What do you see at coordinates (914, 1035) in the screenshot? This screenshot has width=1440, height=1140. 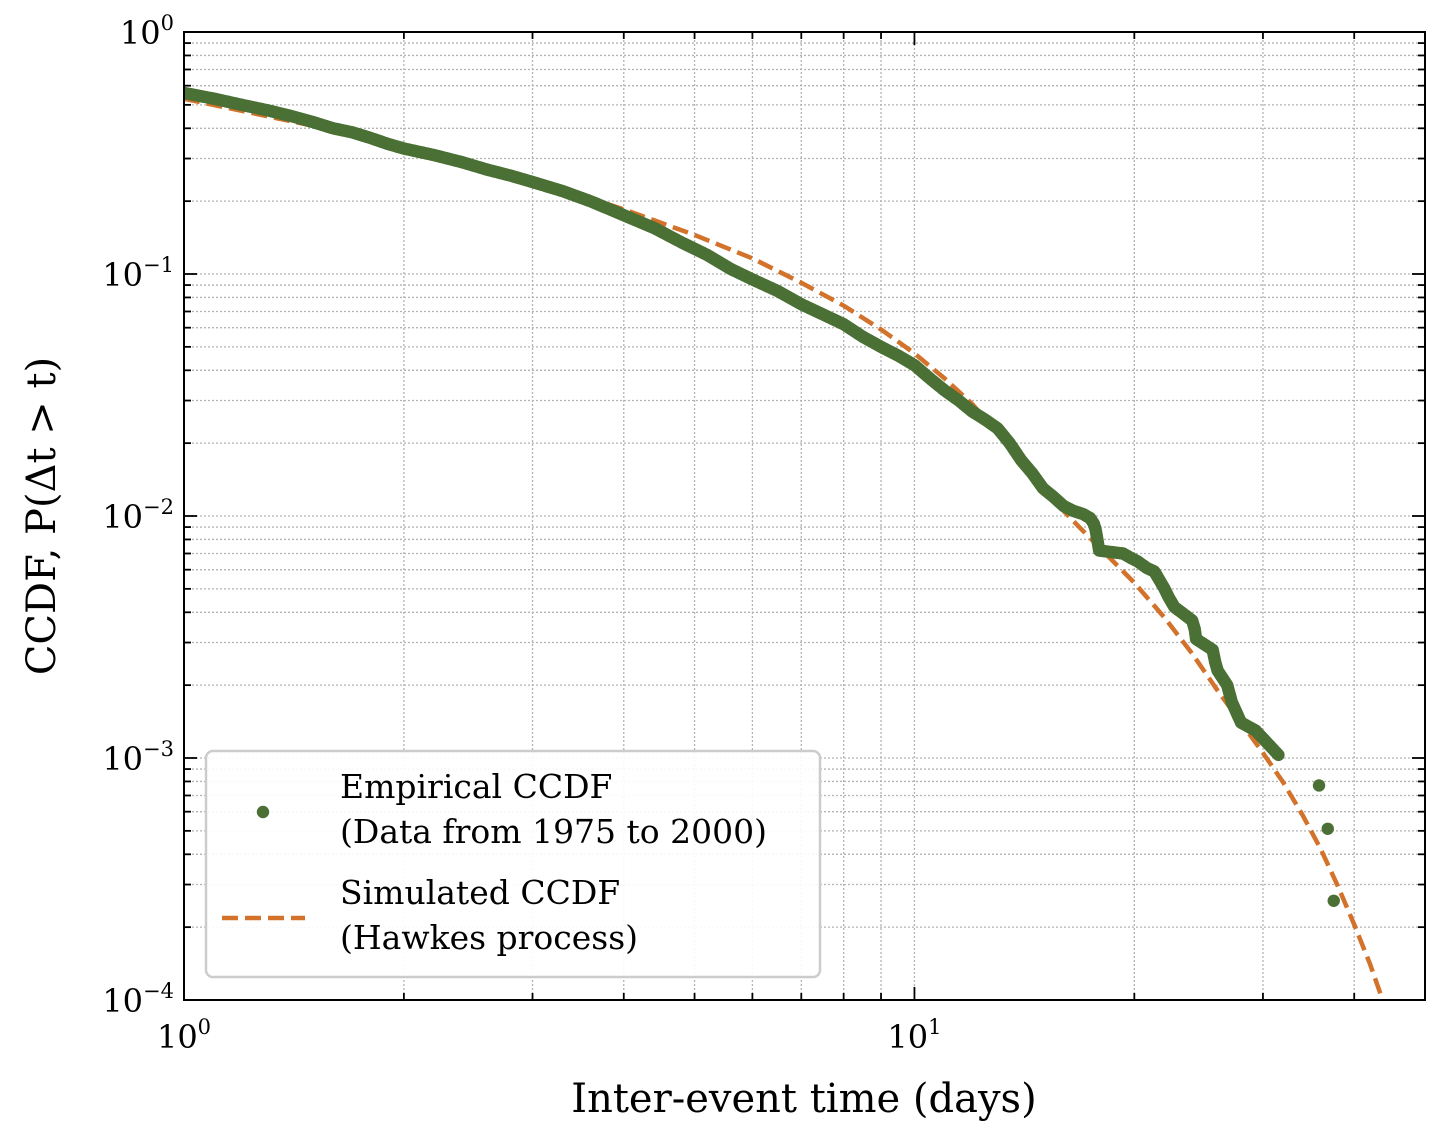 I see `x-tick-label: 10¹` at bounding box center [914, 1035].